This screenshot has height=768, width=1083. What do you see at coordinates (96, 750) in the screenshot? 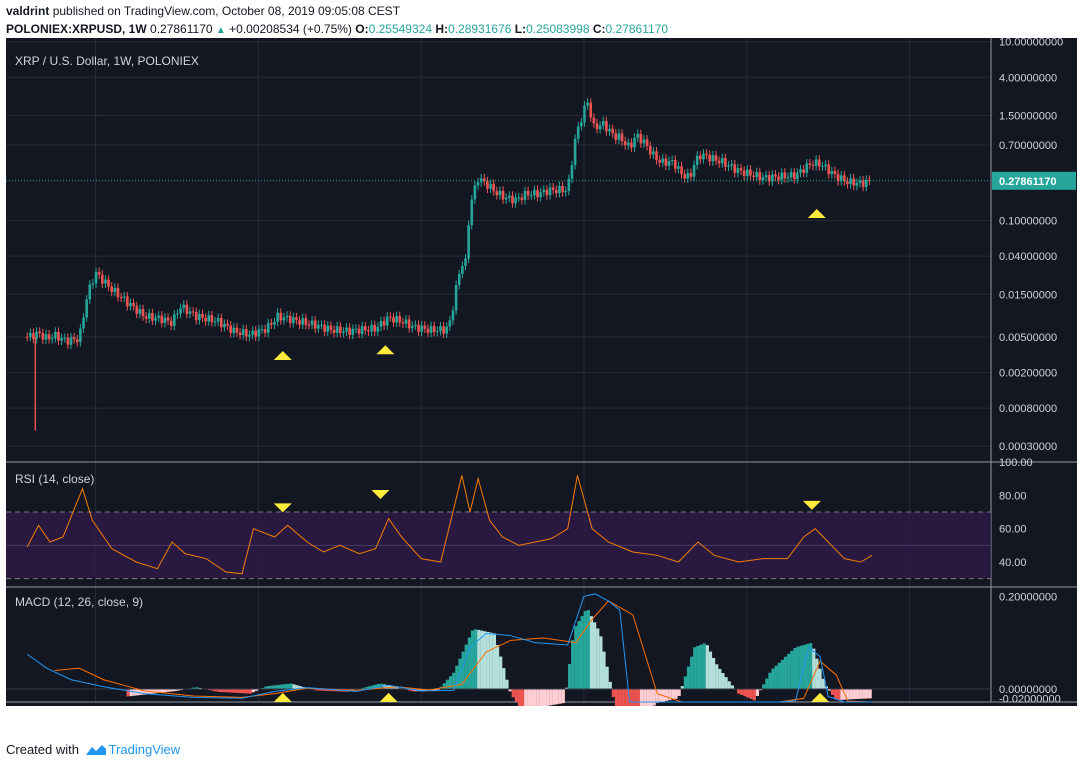
I see `tradingview-logo-icon` at bounding box center [96, 750].